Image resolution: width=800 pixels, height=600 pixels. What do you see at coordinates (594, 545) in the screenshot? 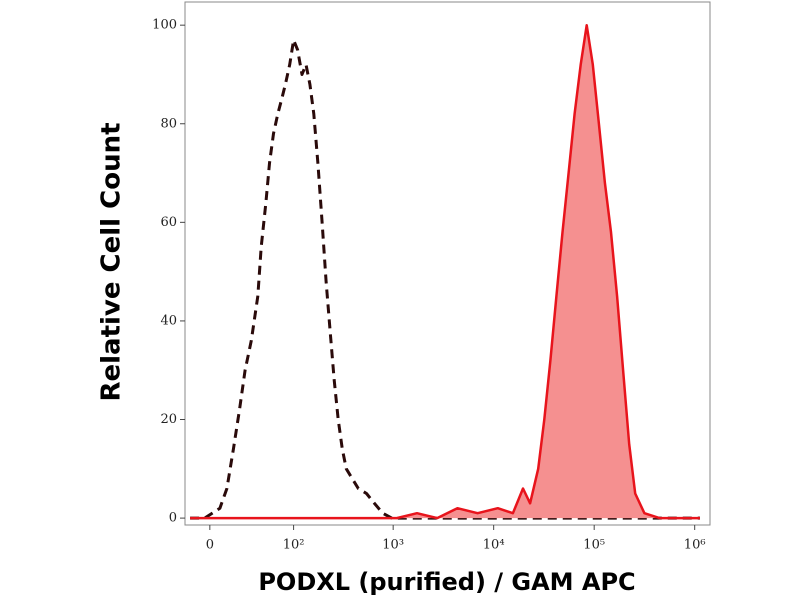
I see `x-tick-label: 10⁵` at bounding box center [594, 545].